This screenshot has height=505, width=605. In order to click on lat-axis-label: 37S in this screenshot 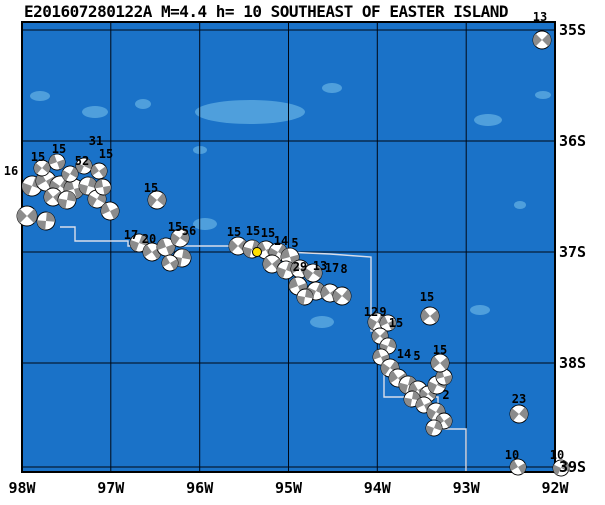, I will do `click(572, 252)`.